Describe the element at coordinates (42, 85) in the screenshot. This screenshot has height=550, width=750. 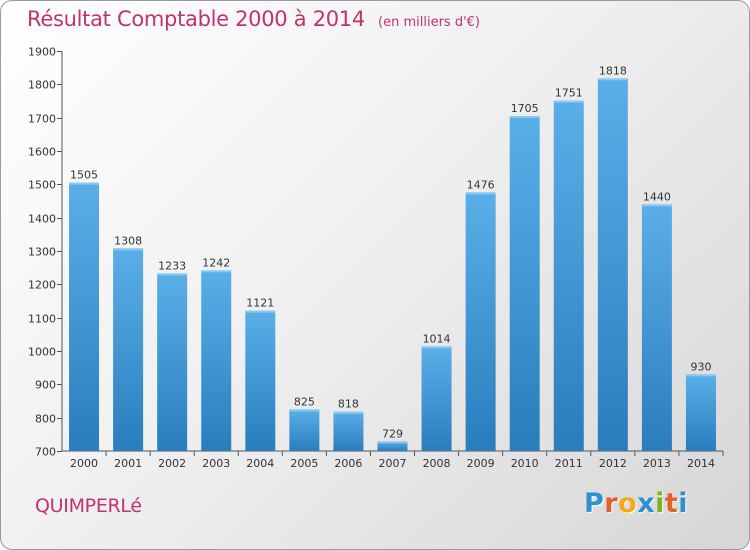
I see `y-tick-label: 1800` at that location.